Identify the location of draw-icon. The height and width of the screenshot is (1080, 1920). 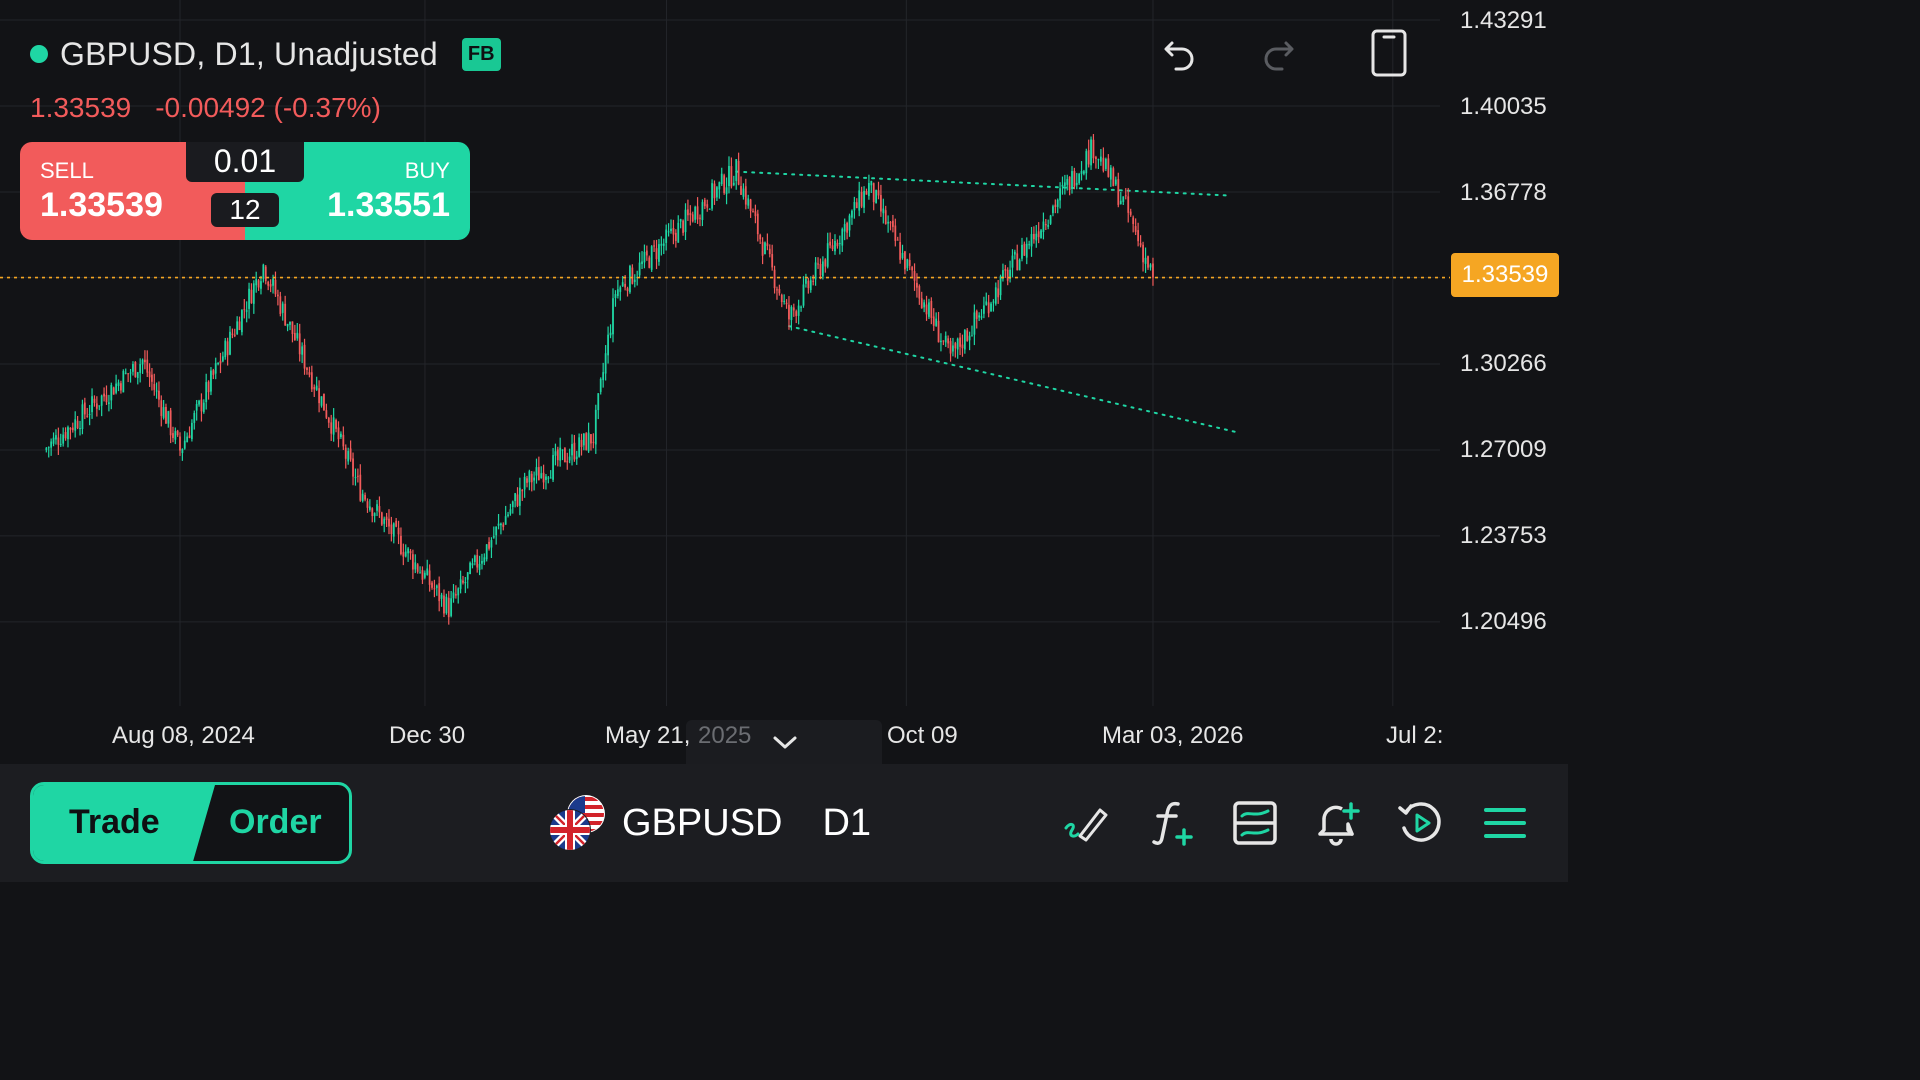
(1087, 823).